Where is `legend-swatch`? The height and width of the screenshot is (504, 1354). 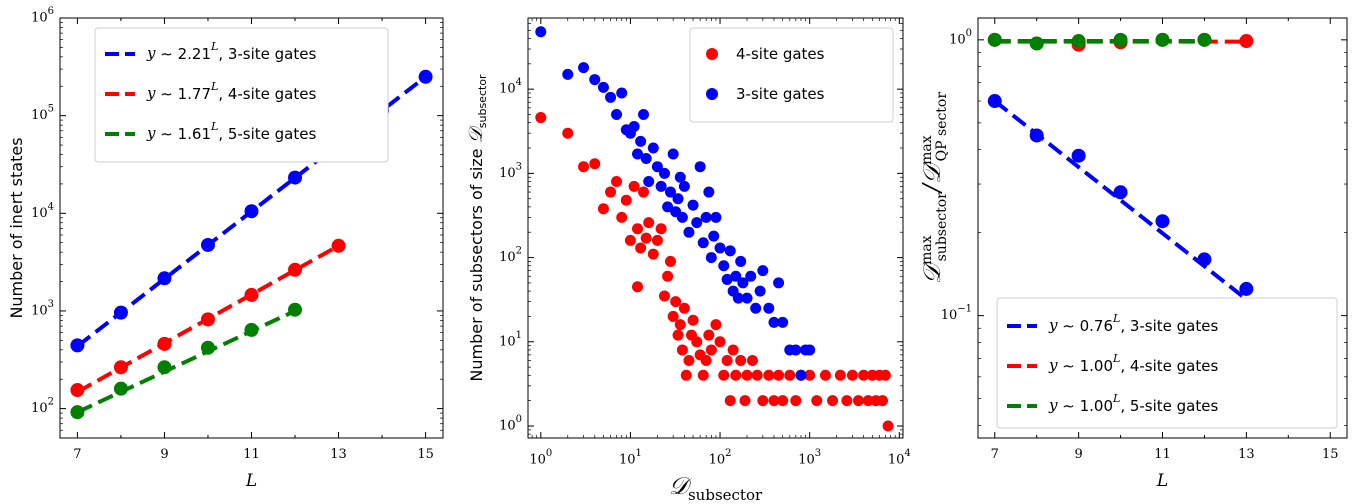 legend-swatch is located at coordinates (712, 94).